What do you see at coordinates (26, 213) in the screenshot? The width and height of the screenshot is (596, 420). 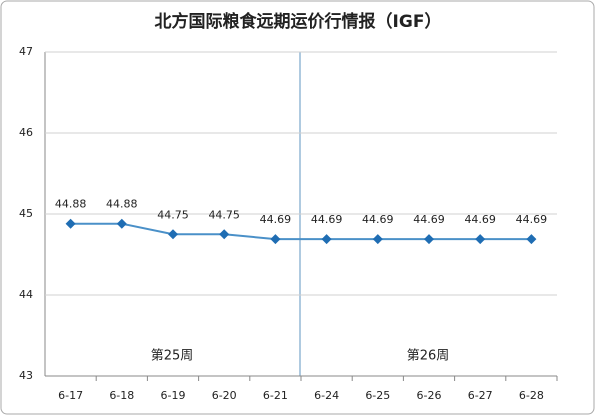 I see `y-tick-label: 45` at bounding box center [26, 213].